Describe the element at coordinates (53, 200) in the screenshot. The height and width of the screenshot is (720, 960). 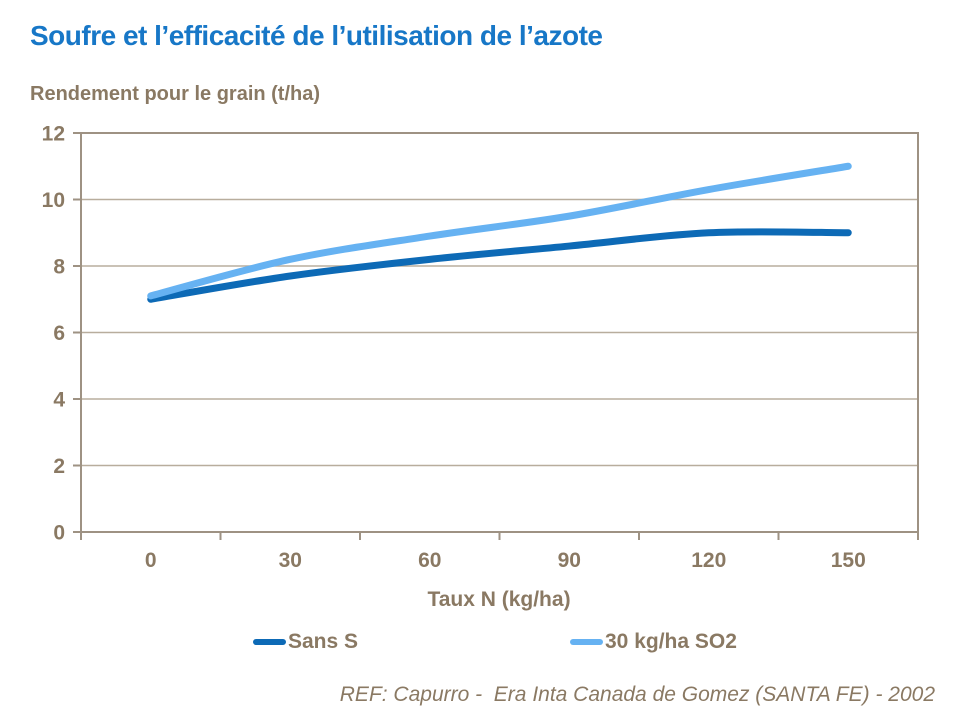
I see `y-tick-label: 10` at that location.